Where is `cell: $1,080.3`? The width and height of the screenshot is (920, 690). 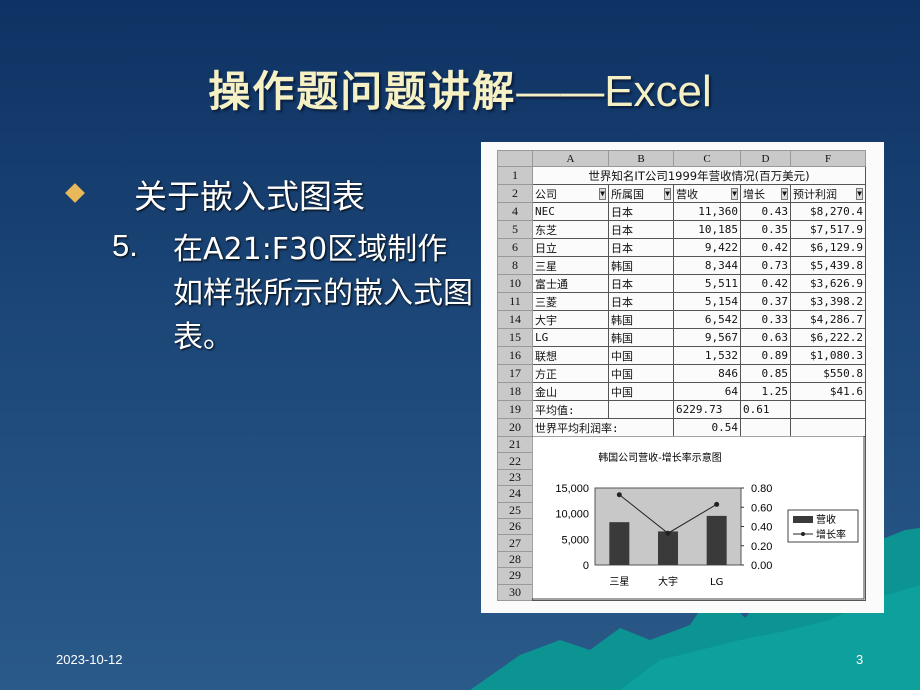 cell: $1,080.3 is located at coordinates (828, 355).